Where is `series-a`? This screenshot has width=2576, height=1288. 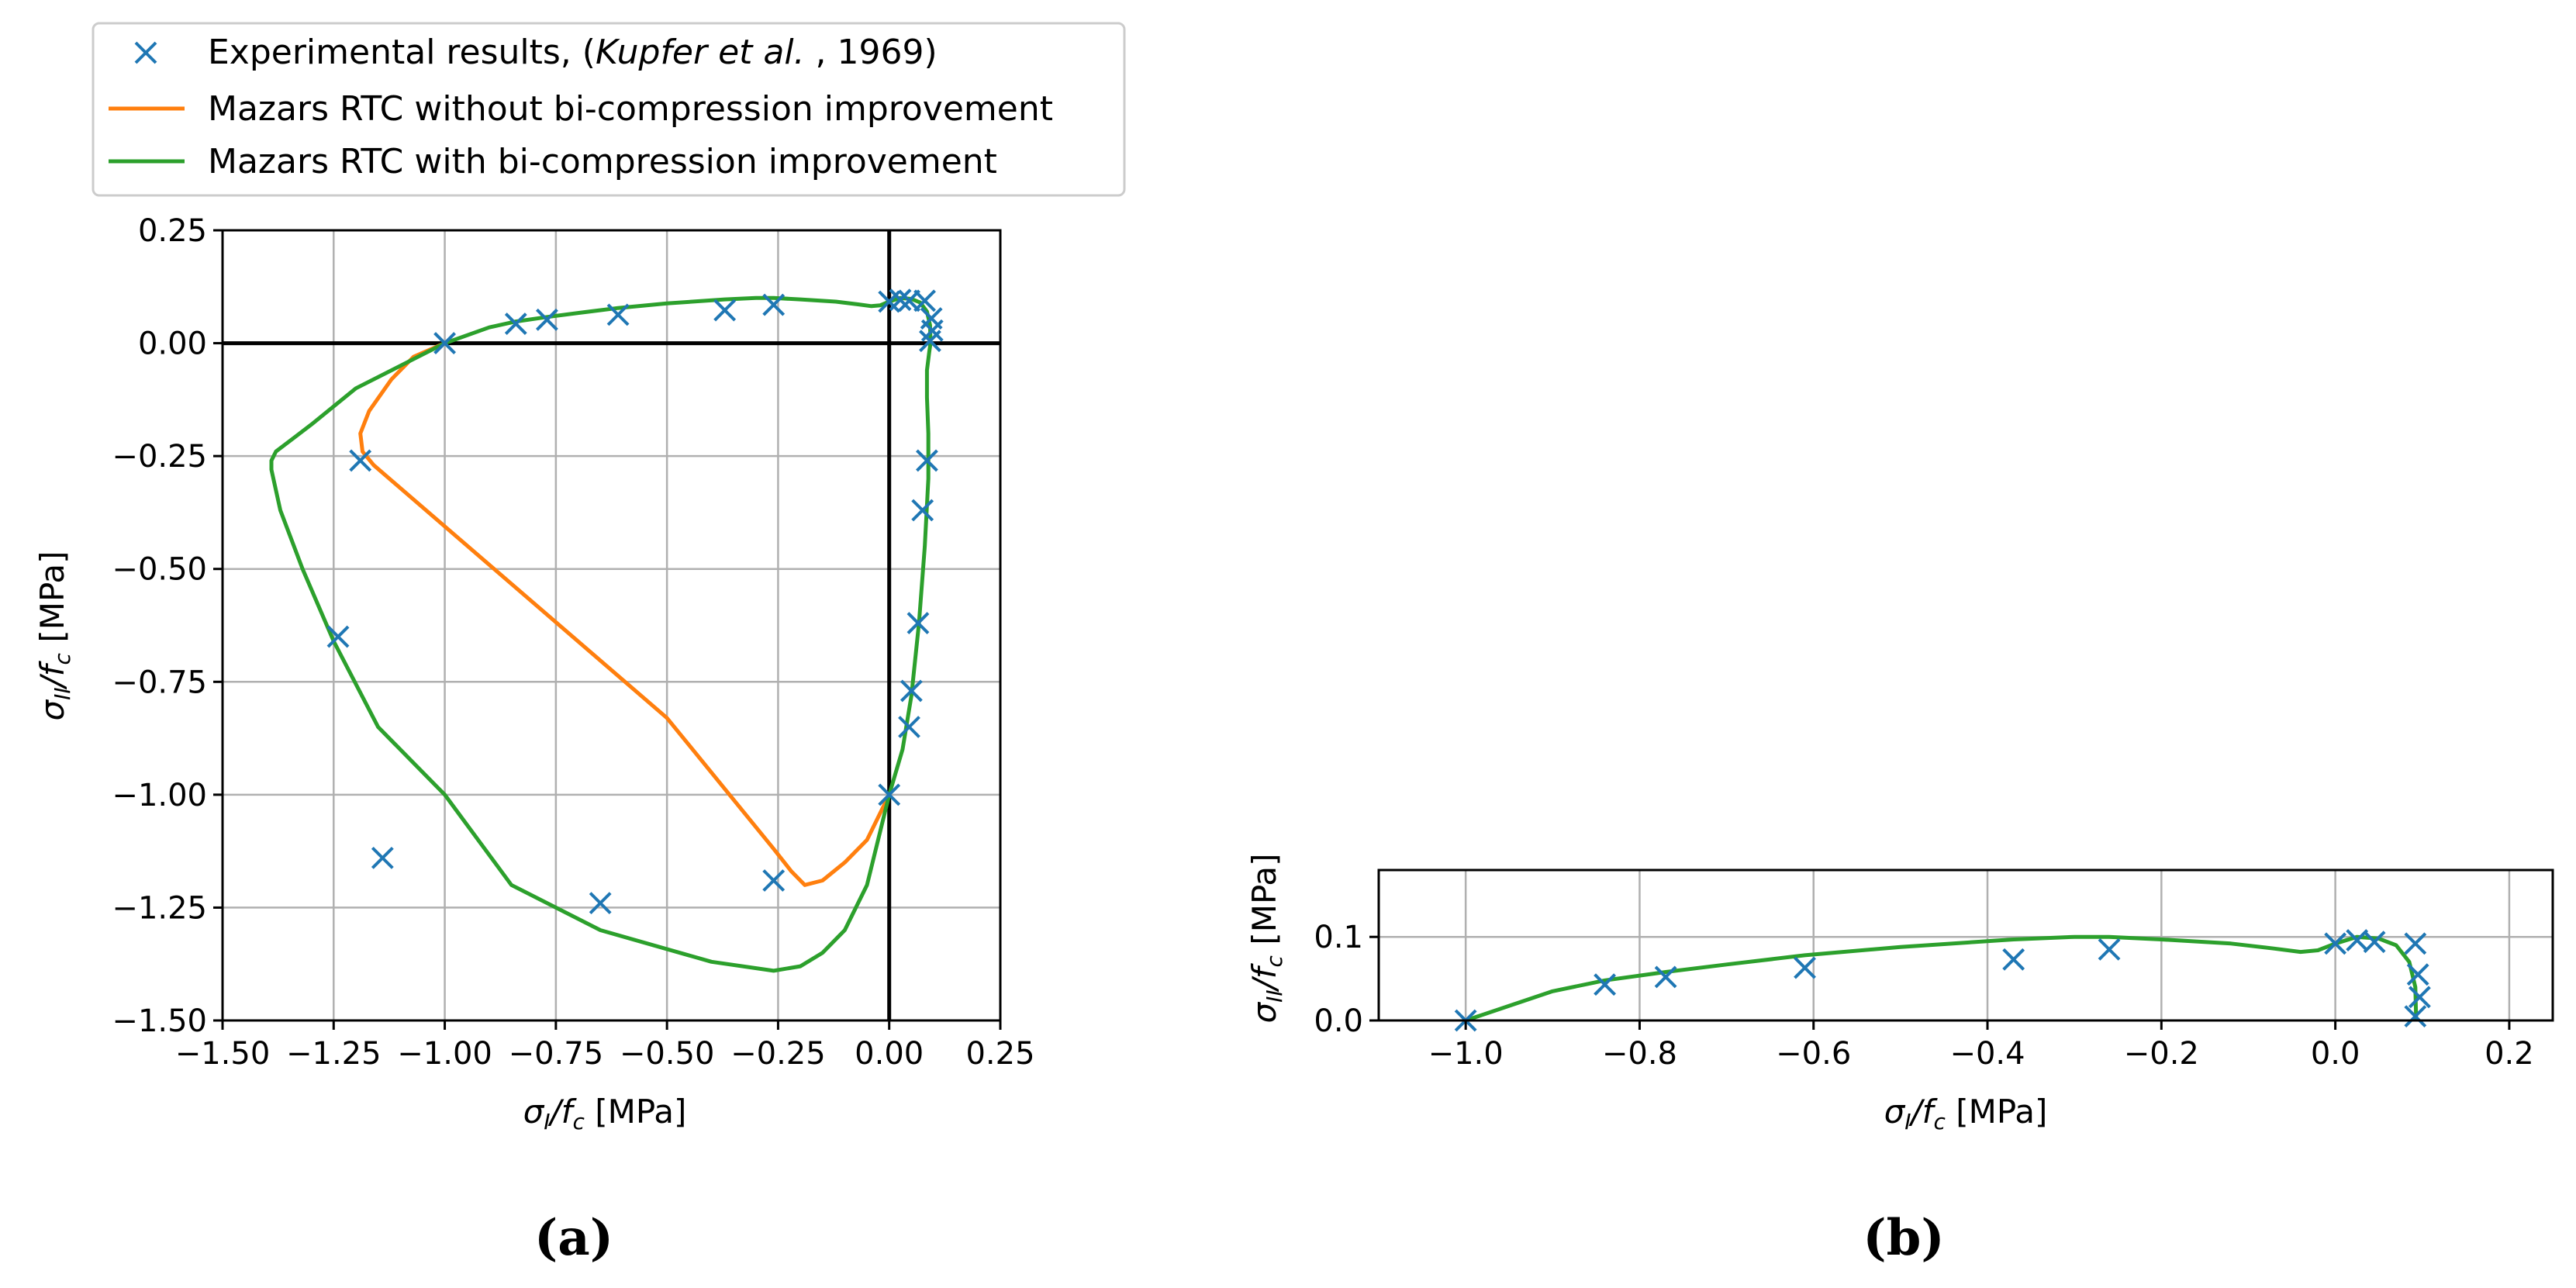 series-a is located at coordinates (607, 631).